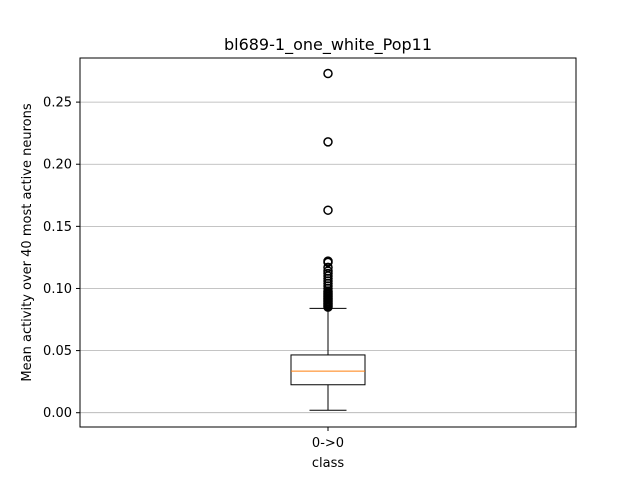  I want to click on y-tick-label: 0.25, so click(57, 103).